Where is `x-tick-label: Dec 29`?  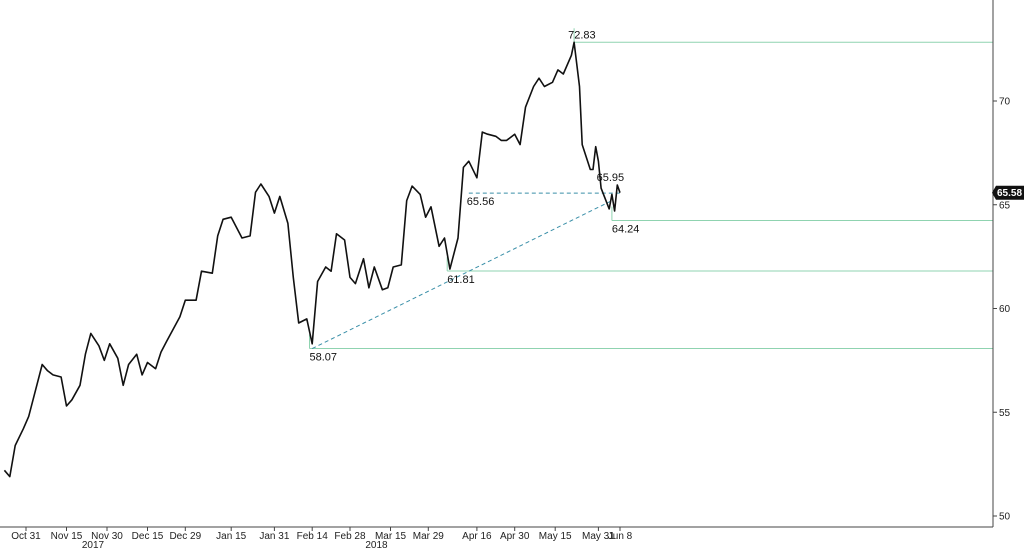 x-tick-label: Dec 29 is located at coordinates (185, 536).